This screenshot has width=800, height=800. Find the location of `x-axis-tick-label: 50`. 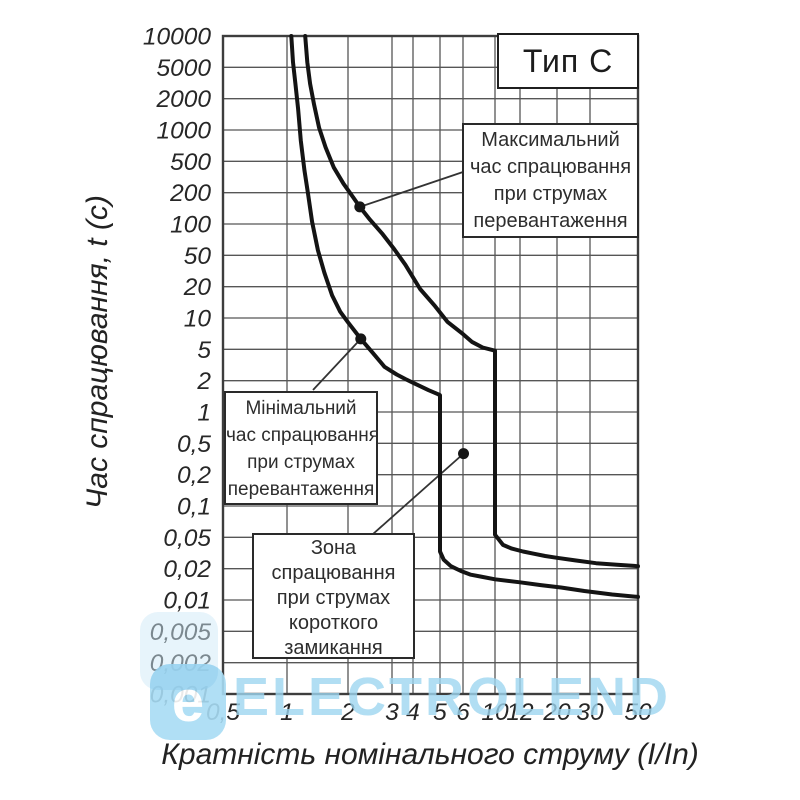

x-axis-tick-label: 50 is located at coordinates (638, 712).